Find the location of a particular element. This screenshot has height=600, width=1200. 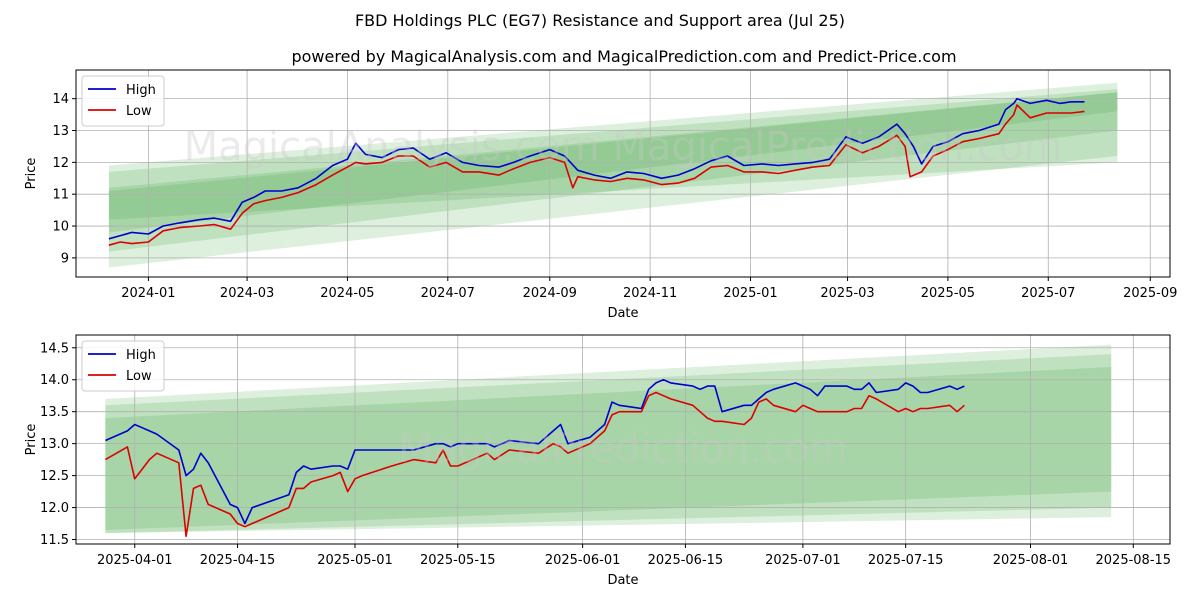

y-tick-label: 12.5 is located at coordinates (54, 476).